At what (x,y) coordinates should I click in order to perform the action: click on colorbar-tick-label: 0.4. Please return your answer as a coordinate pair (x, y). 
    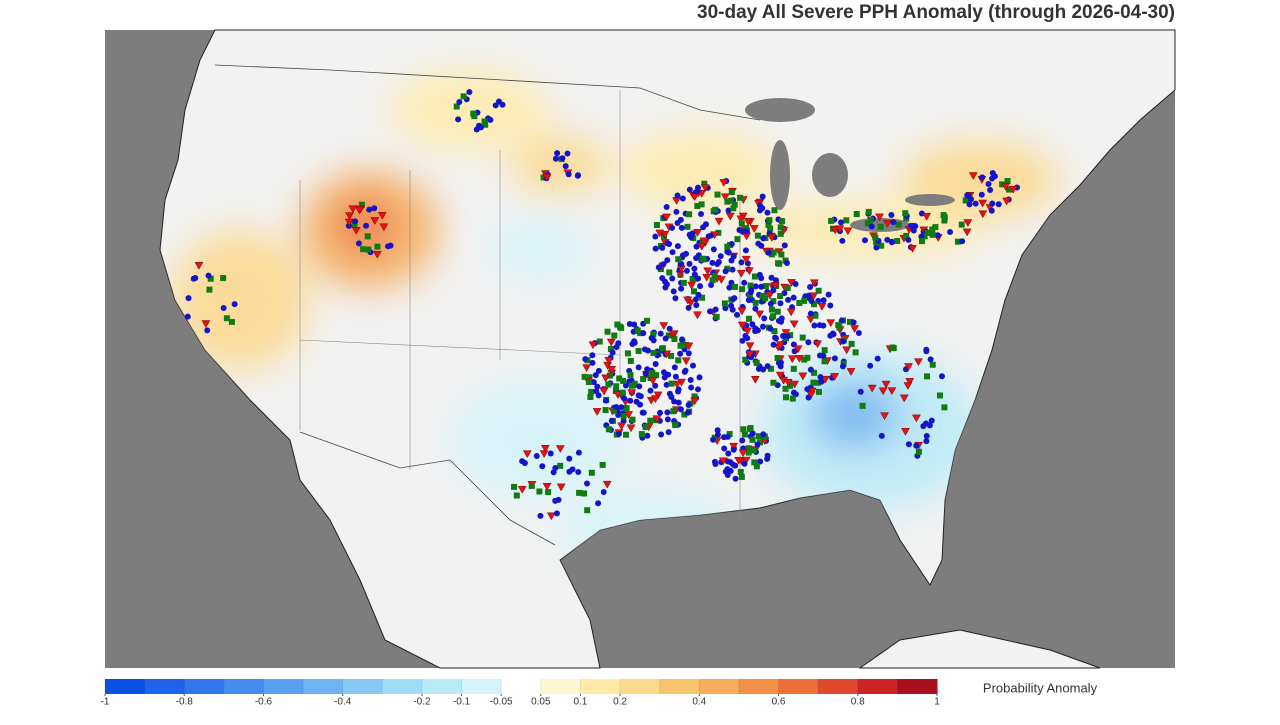
    Looking at the image, I should click on (699, 702).